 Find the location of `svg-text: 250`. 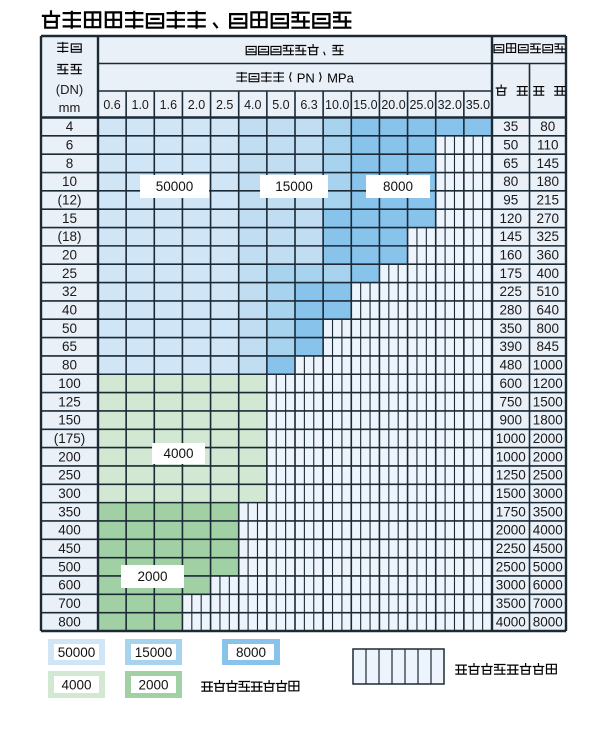

svg-text: 250 is located at coordinates (69, 475).